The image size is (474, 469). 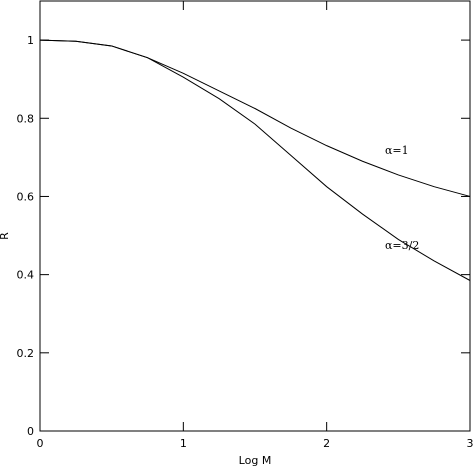 I want to click on series-label: α=1, so click(x=397, y=150).